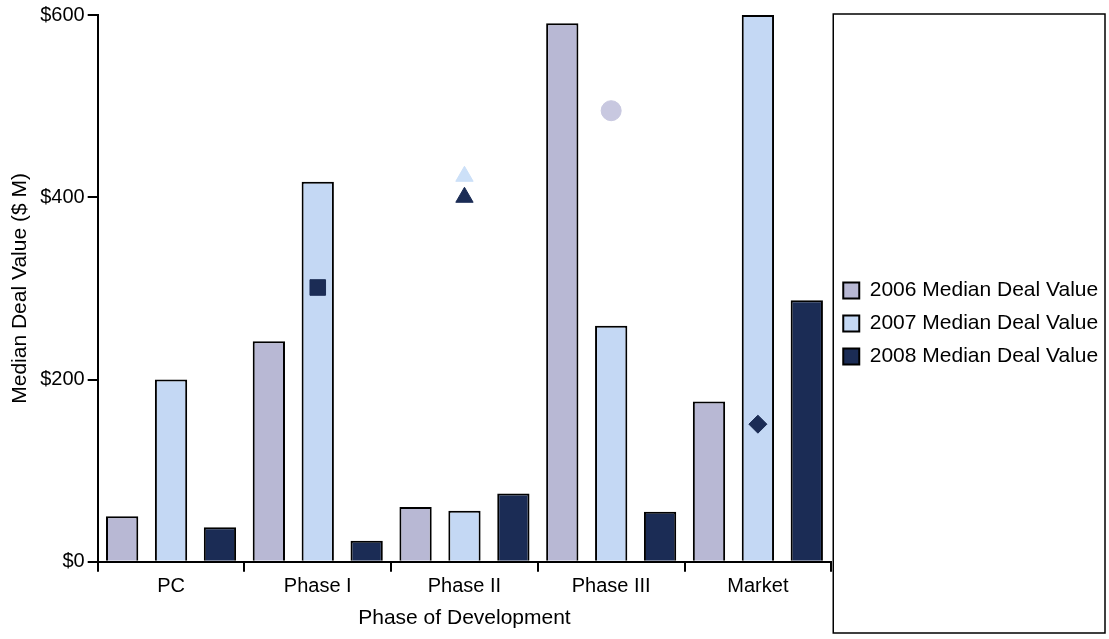 This screenshot has width=1109, height=639. I want to click on y-tick-label: $0, so click(73, 560).